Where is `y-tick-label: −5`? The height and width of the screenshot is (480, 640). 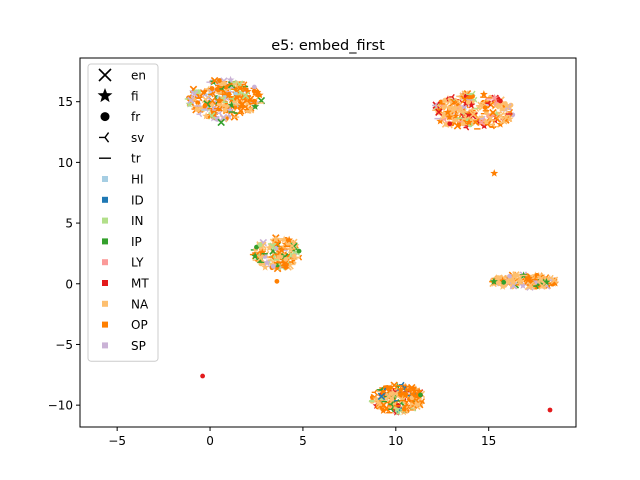
y-tick-label: −5 is located at coordinates (64, 345).